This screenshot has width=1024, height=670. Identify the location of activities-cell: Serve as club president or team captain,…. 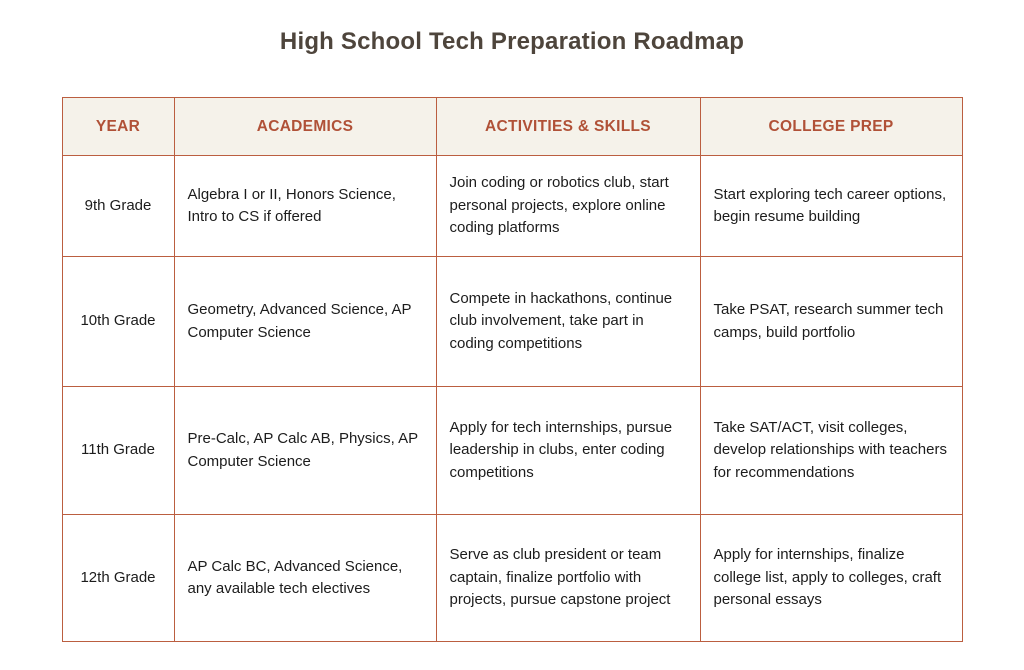
(568, 578).